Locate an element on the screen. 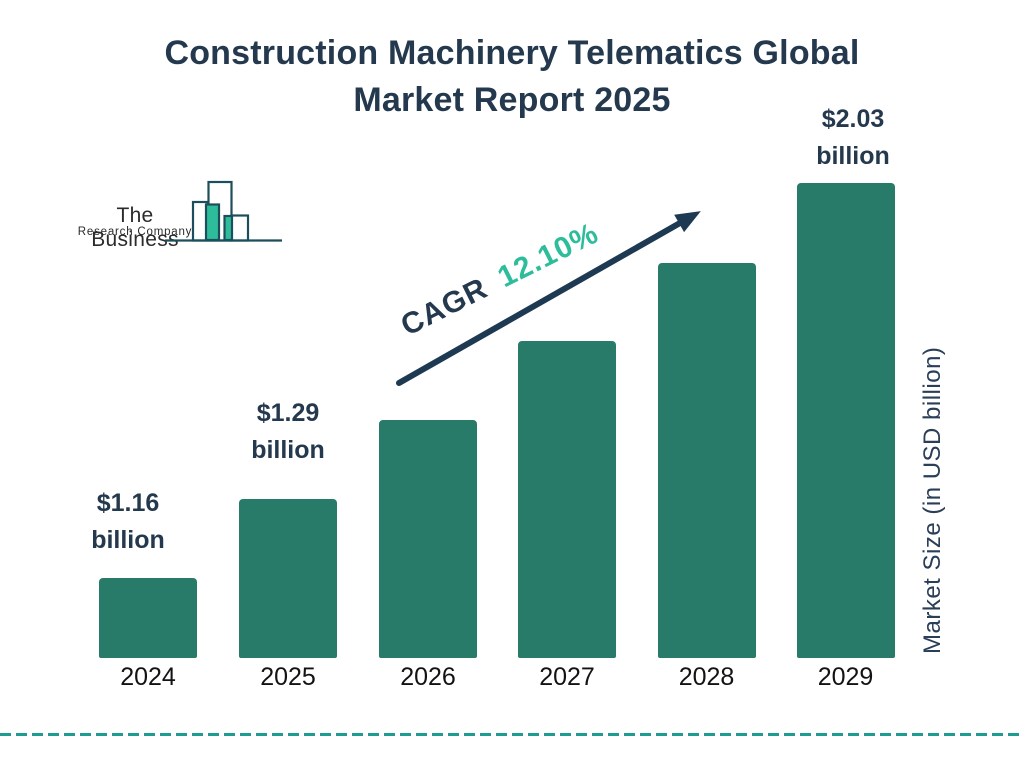  cagr-label: CAGR is located at coordinates (444, 307).